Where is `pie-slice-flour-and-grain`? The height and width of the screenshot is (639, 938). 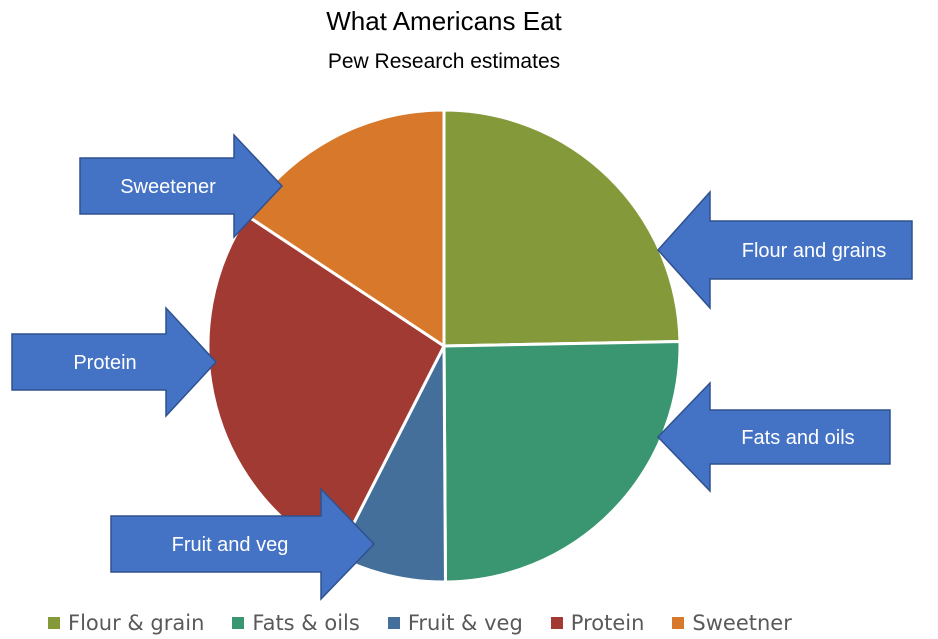
pie-slice-flour-and-grain is located at coordinates (562, 228).